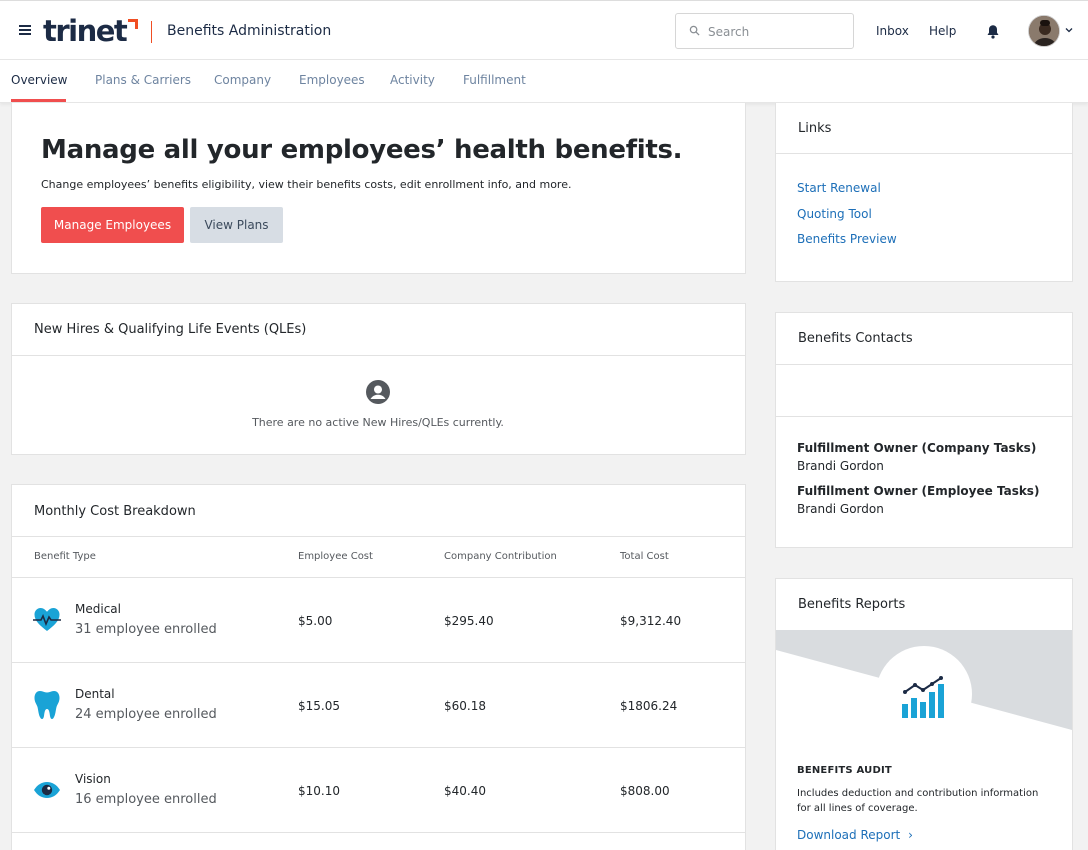  Describe the element at coordinates (315, 621) in the screenshot. I see `employee-cost: $5.00` at that location.